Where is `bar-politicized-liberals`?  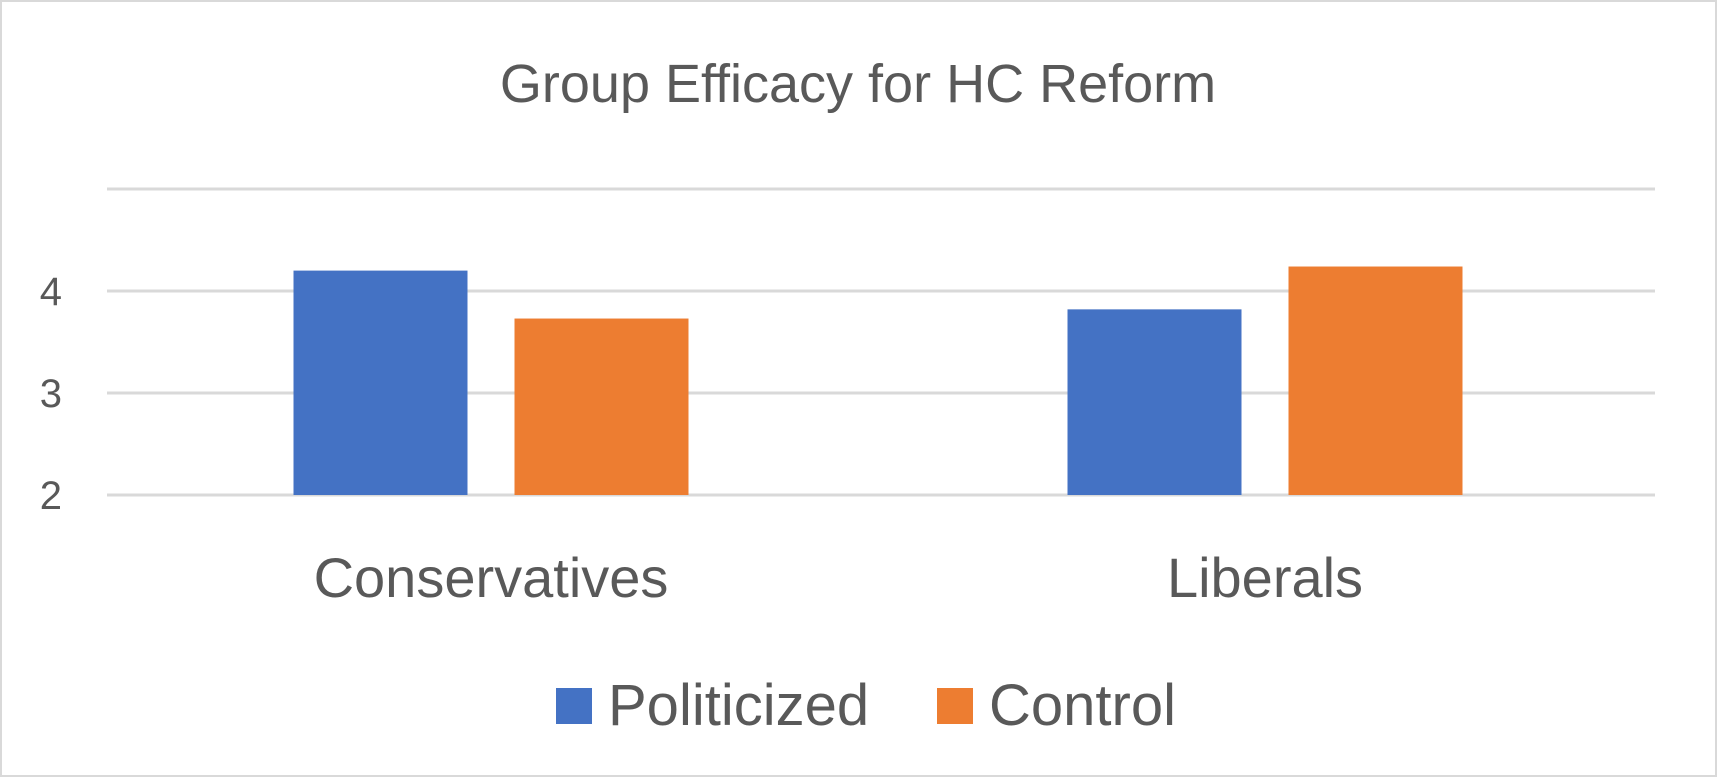 bar-politicized-liberals is located at coordinates (1154, 402).